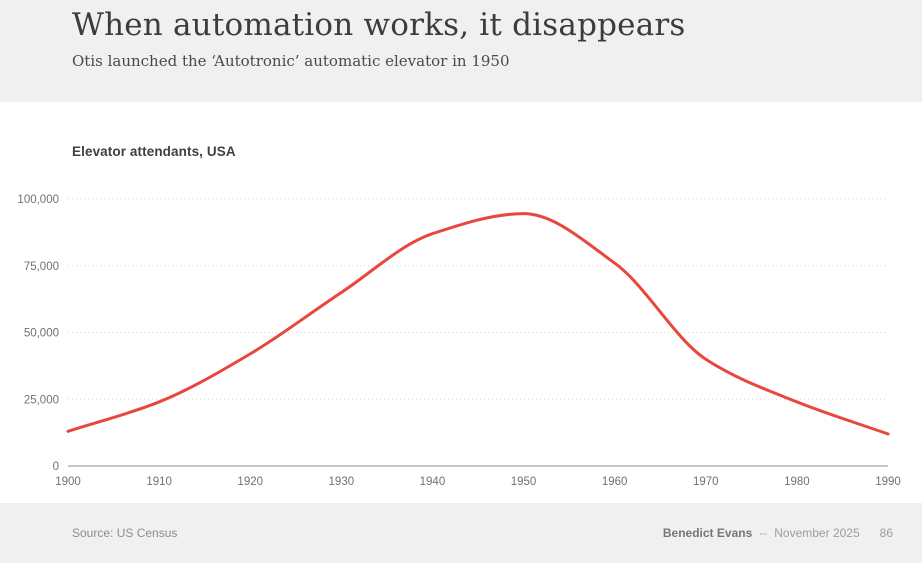 This screenshot has width=922, height=563. I want to click on x-axis-label: 1920, so click(250, 482).